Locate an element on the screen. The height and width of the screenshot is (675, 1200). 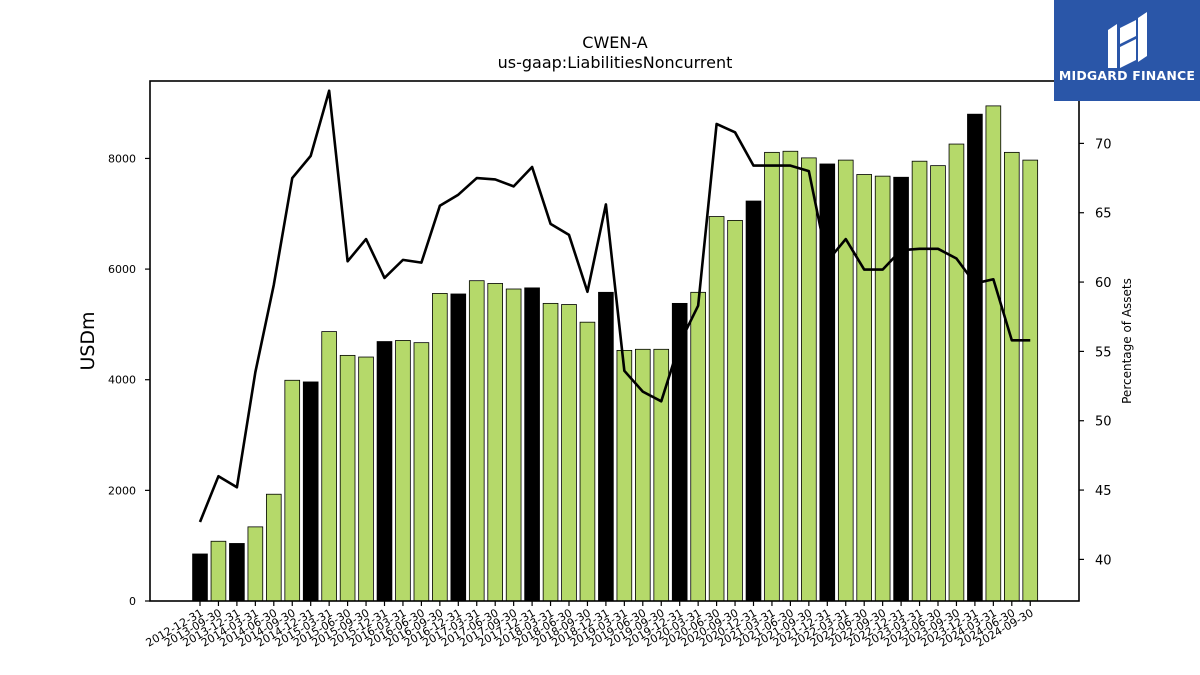
y2-tick-label: 50 is located at coordinates (1103, 422).